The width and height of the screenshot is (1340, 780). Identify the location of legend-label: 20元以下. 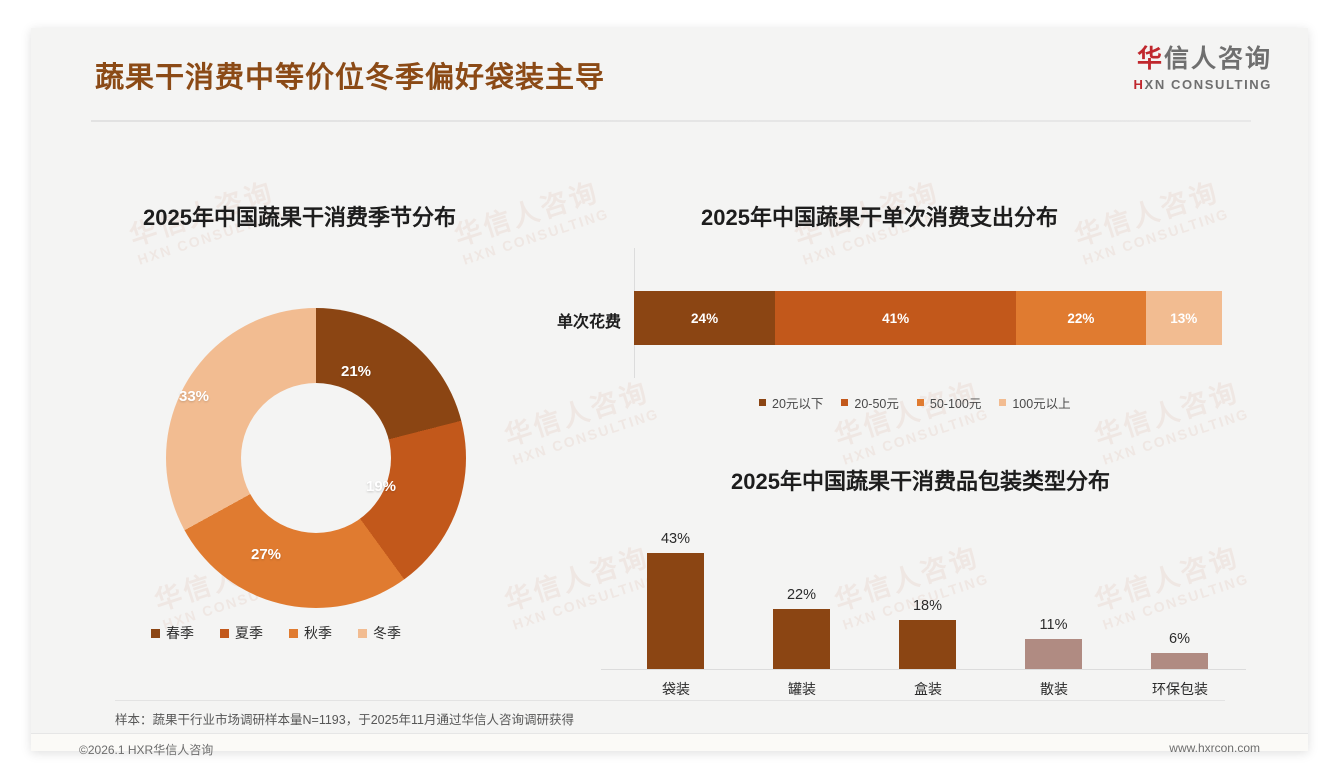
(798, 404).